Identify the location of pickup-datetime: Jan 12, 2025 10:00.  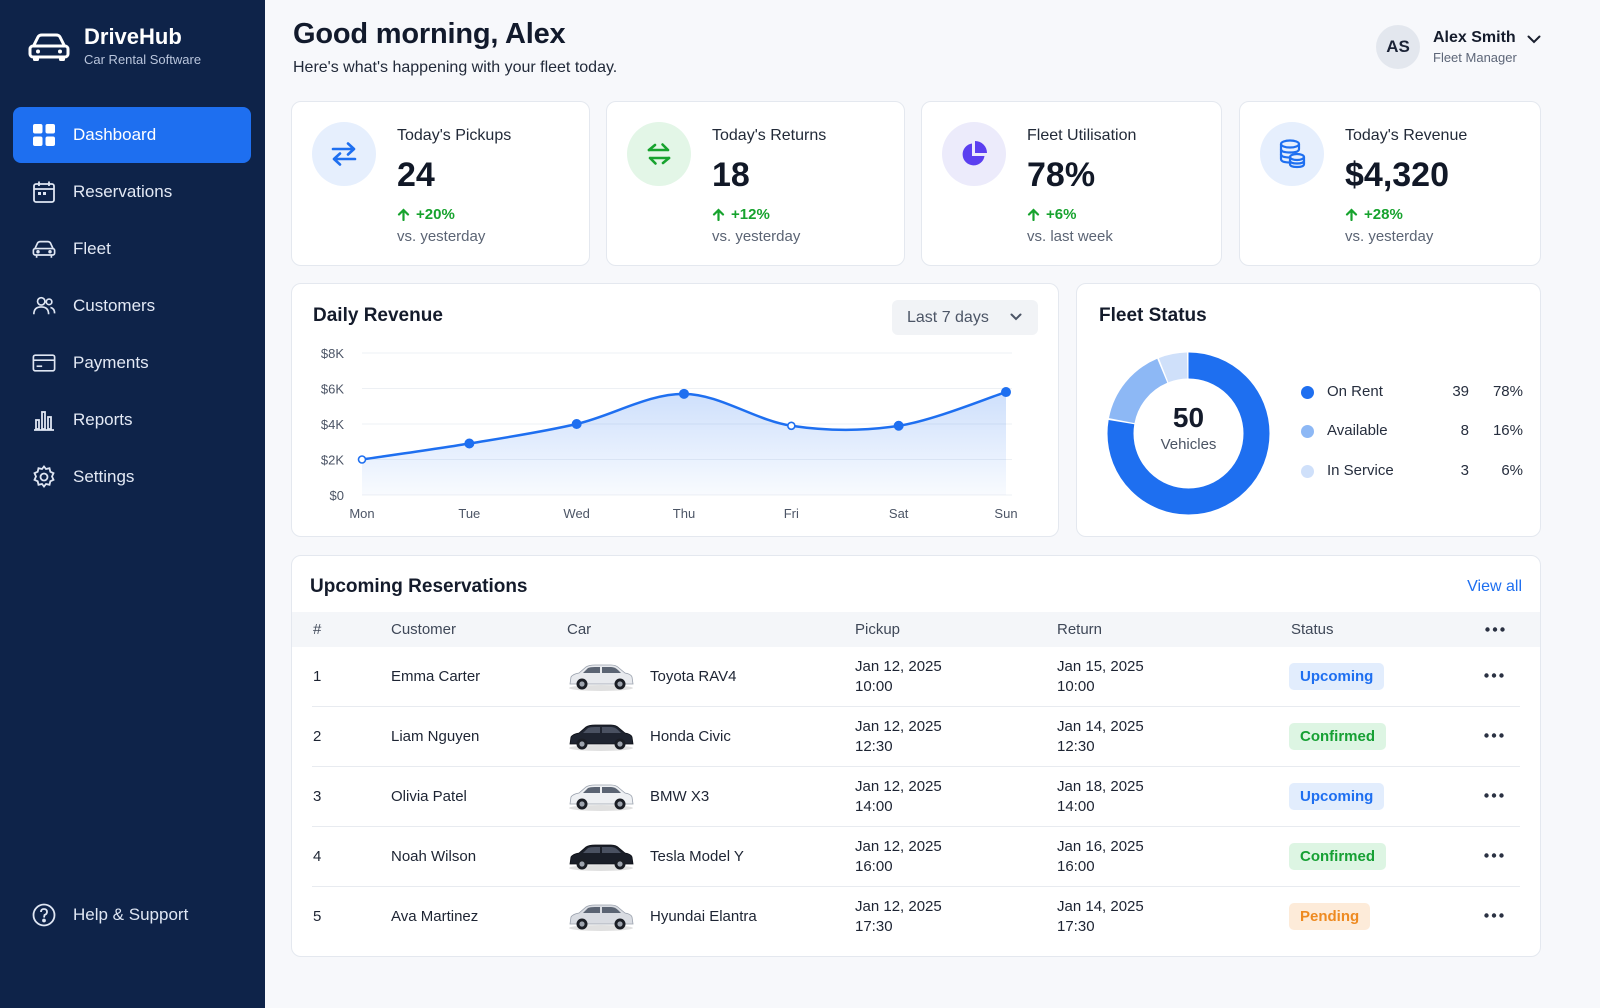
(898, 677).